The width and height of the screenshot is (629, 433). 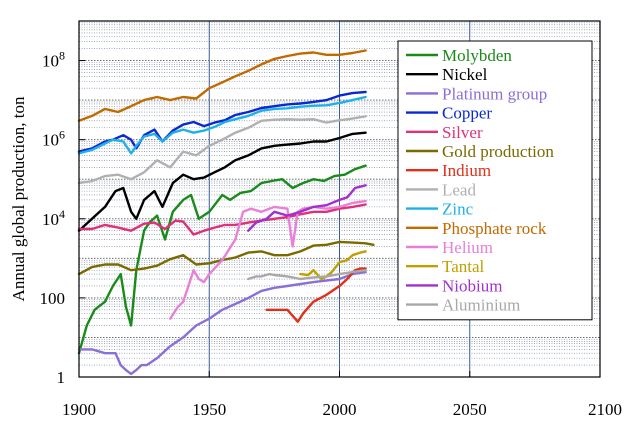 I want to click on legend-label: Phosphate rock, so click(x=494, y=228).